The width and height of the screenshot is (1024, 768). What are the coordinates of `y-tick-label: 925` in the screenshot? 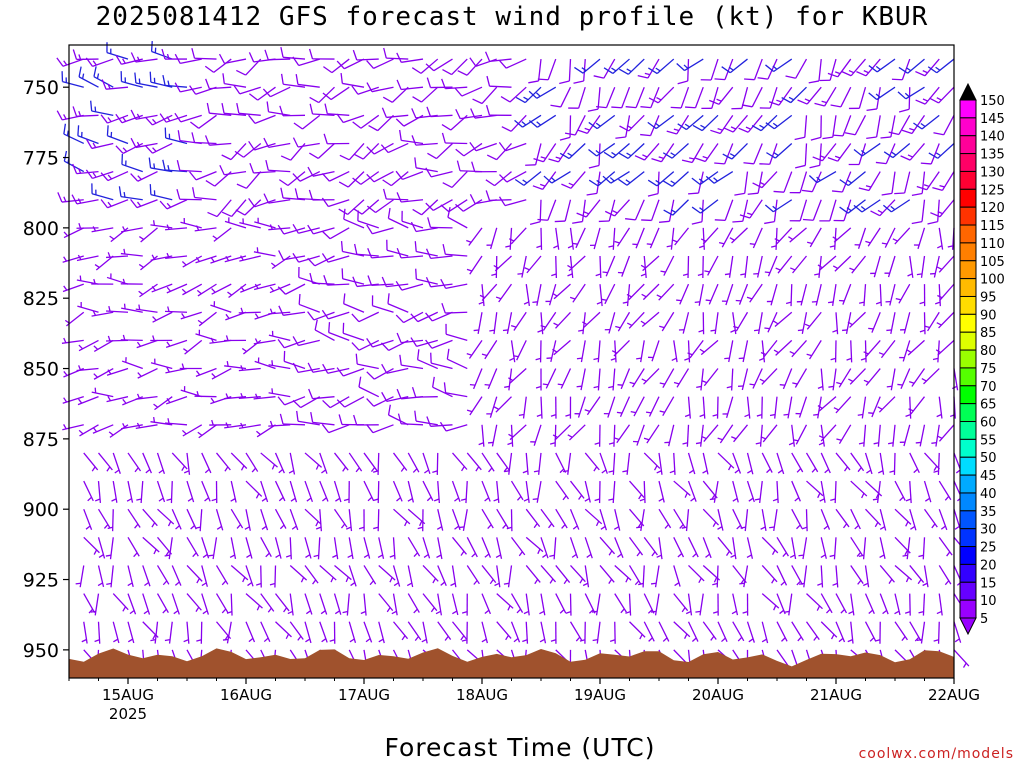 It's located at (41, 581).